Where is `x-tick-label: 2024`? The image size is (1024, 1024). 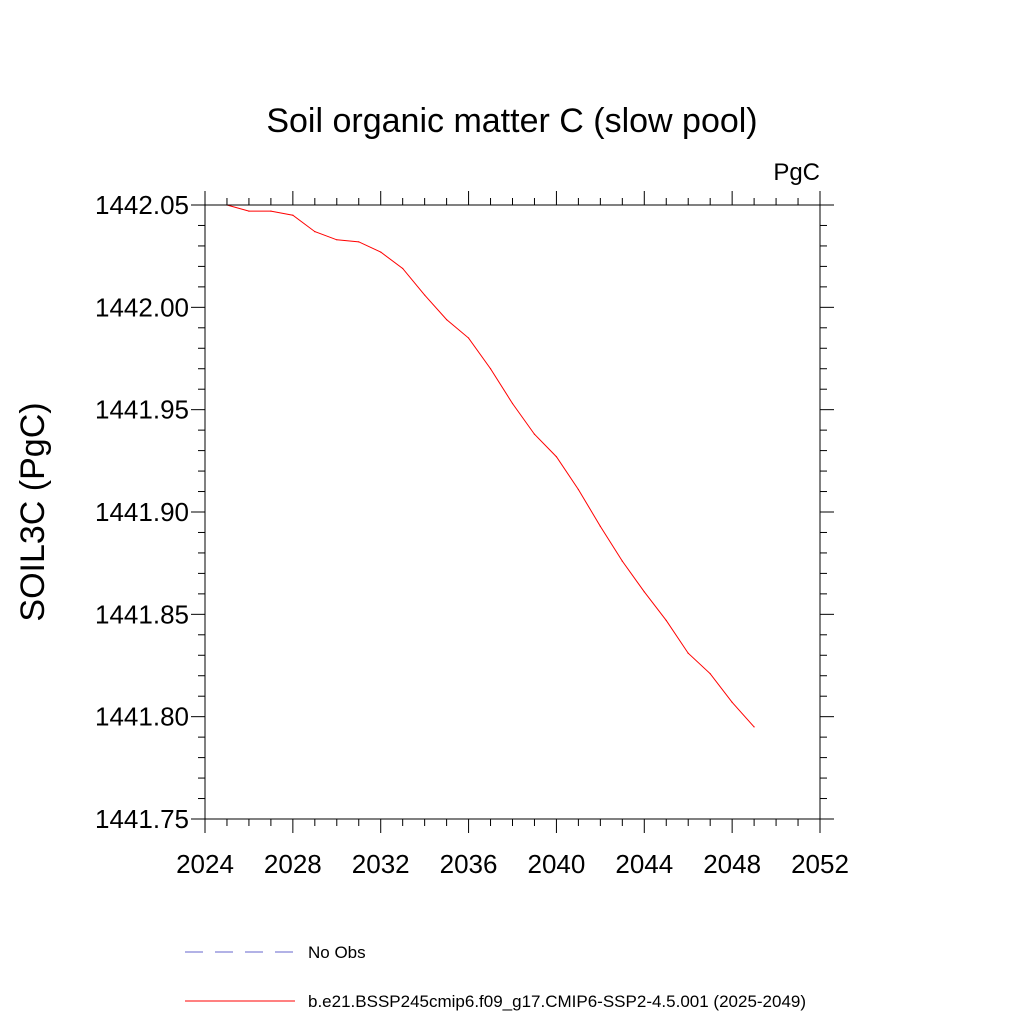 x-tick-label: 2024 is located at coordinates (205, 864).